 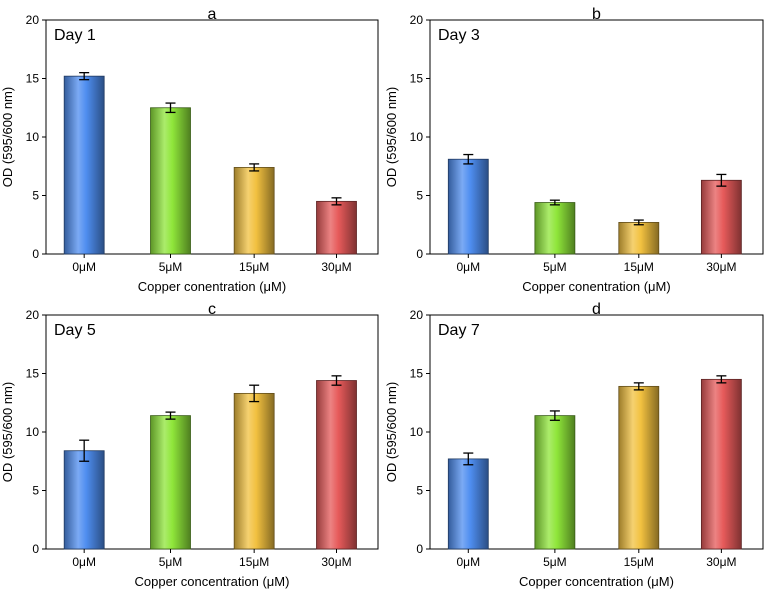 What do you see at coordinates (75, 35) in the screenshot?
I see `day-label: Day 1` at bounding box center [75, 35].